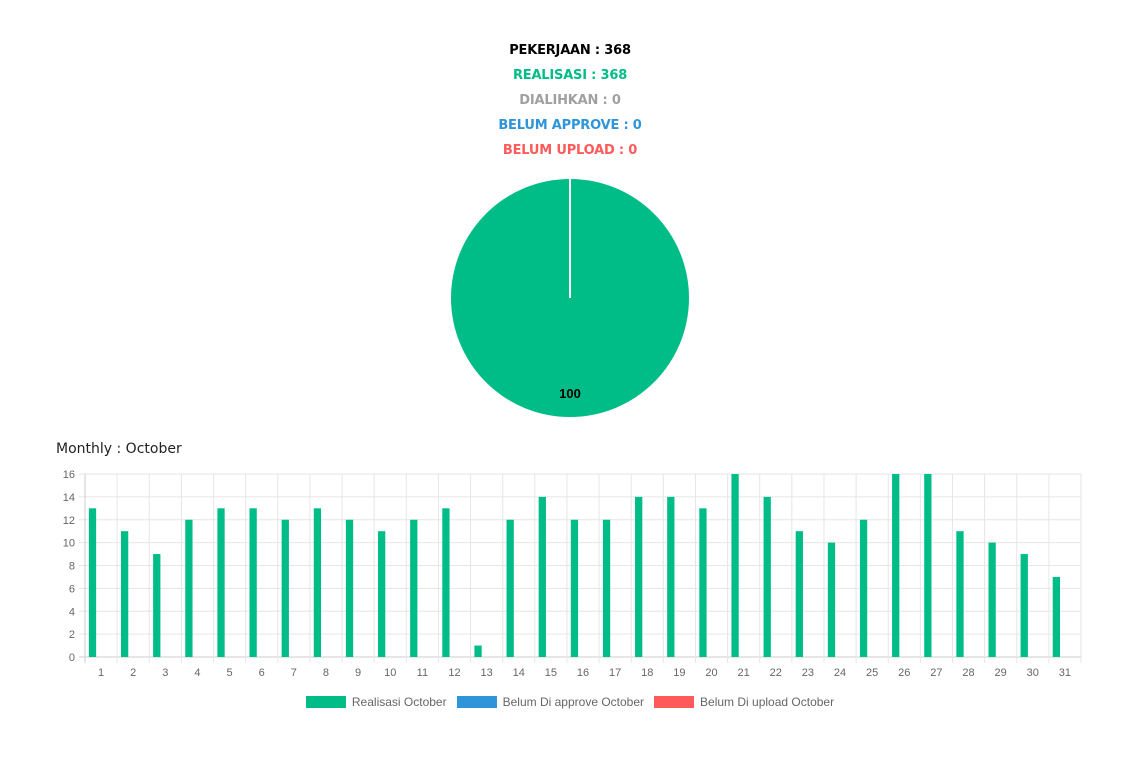  I want to click on legend-label: Belum Di approve October, so click(573, 702).